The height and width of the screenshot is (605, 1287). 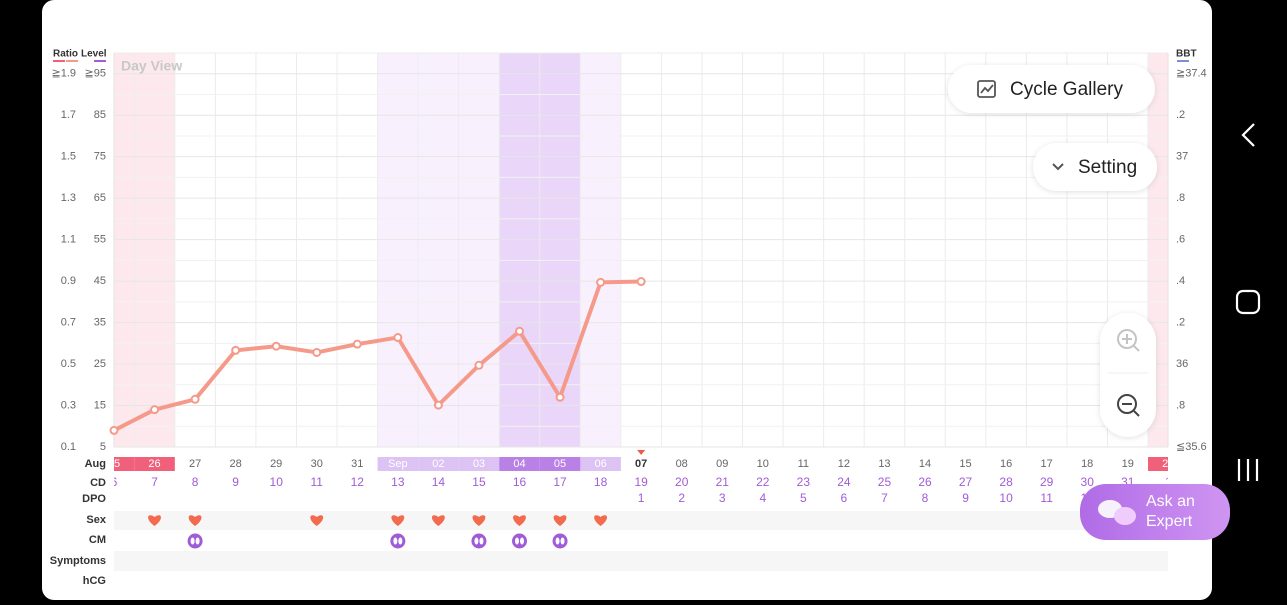 I want to click on cd-label: 26, so click(x=925, y=482).